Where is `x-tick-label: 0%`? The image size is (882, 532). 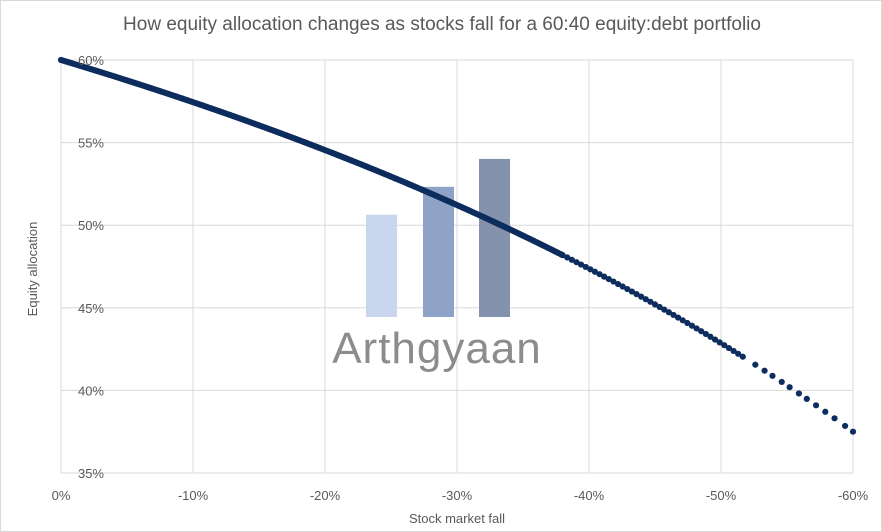
x-tick-label: 0% is located at coordinates (61, 495).